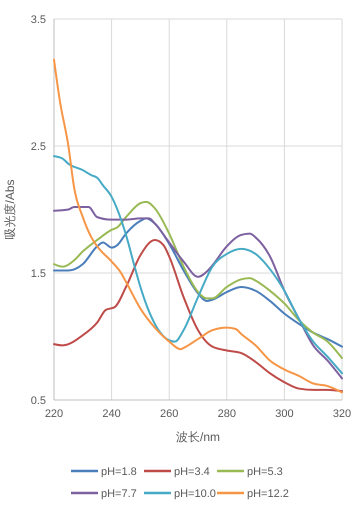  I want to click on x-tick-label: 220, so click(54, 414).